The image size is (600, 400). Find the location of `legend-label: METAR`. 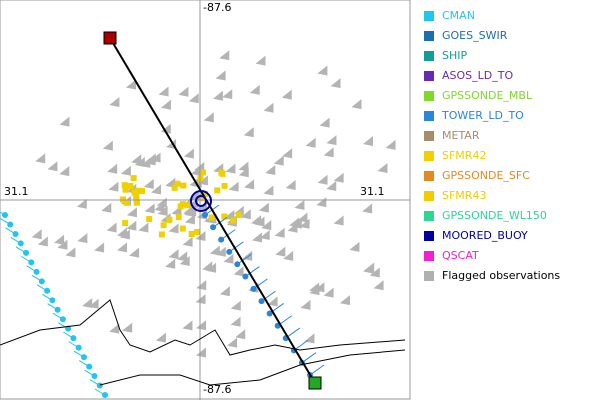

legend-label: METAR is located at coordinates (461, 135).